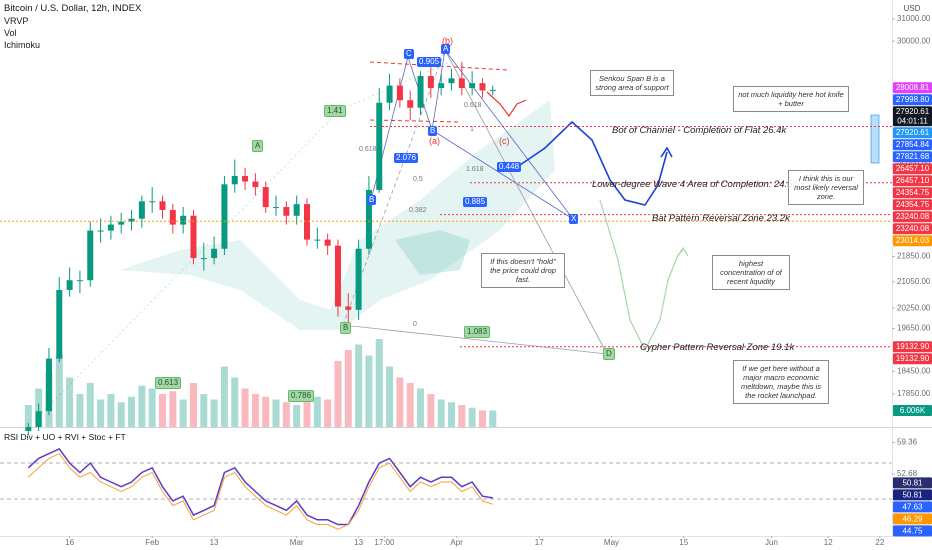  Describe the element at coordinates (152, 542) in the screenshot. I see `x-tick-label: Feb` at that location.